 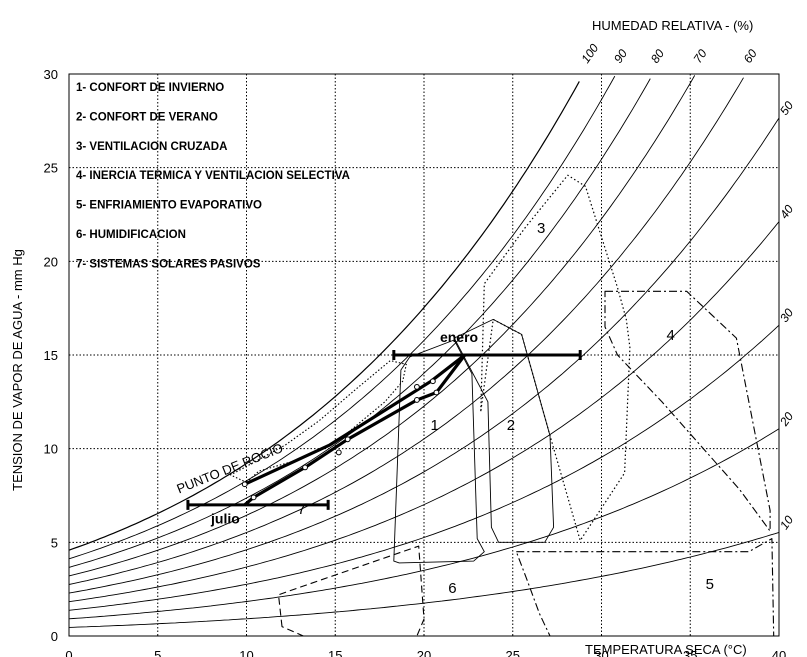 What do you see at coordinates (51, 74) in the screenshot?
I see `y-tick-label-30: 30` at bounding box center [51, 74].